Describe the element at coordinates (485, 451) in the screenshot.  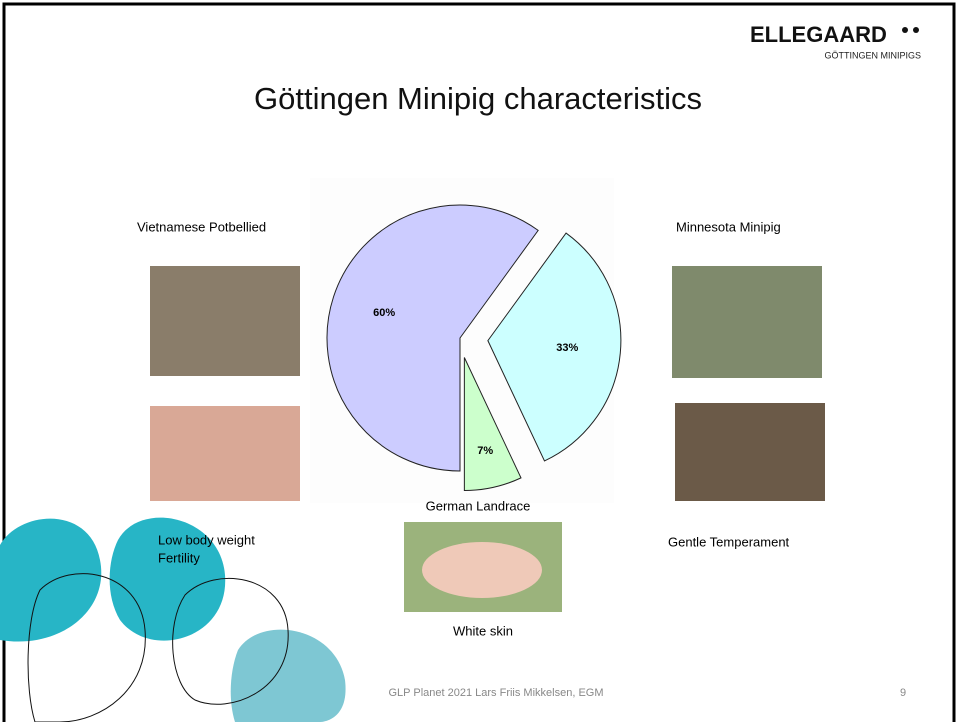
I see `slice-label: 7%` at that location.